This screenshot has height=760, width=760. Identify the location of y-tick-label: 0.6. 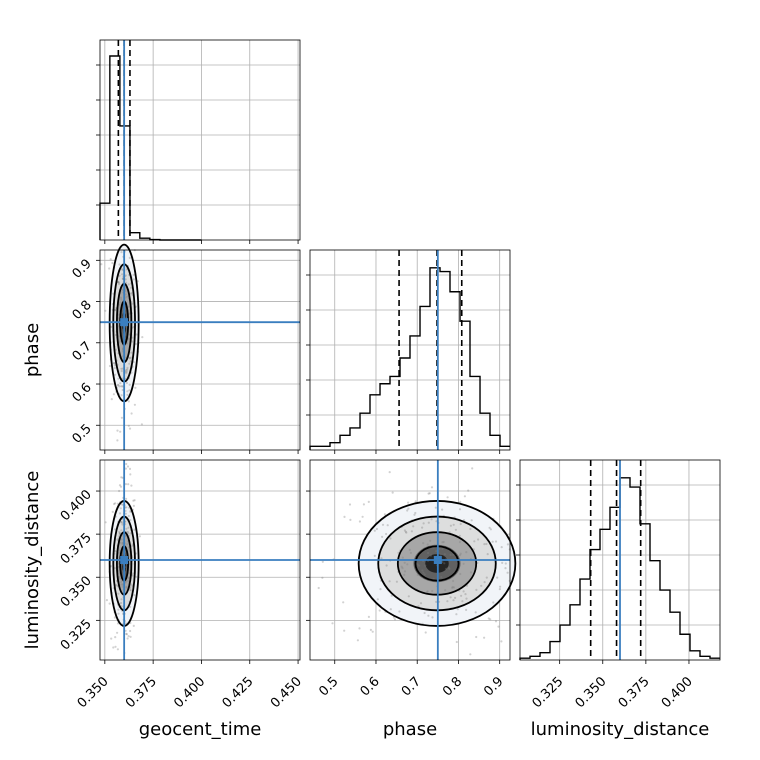
(82, 392).